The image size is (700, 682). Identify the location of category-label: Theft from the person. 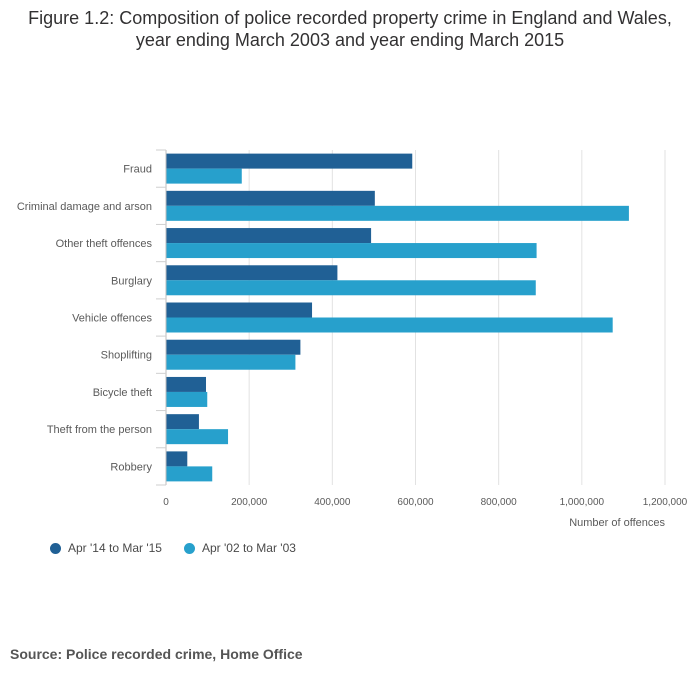
(99, 430).